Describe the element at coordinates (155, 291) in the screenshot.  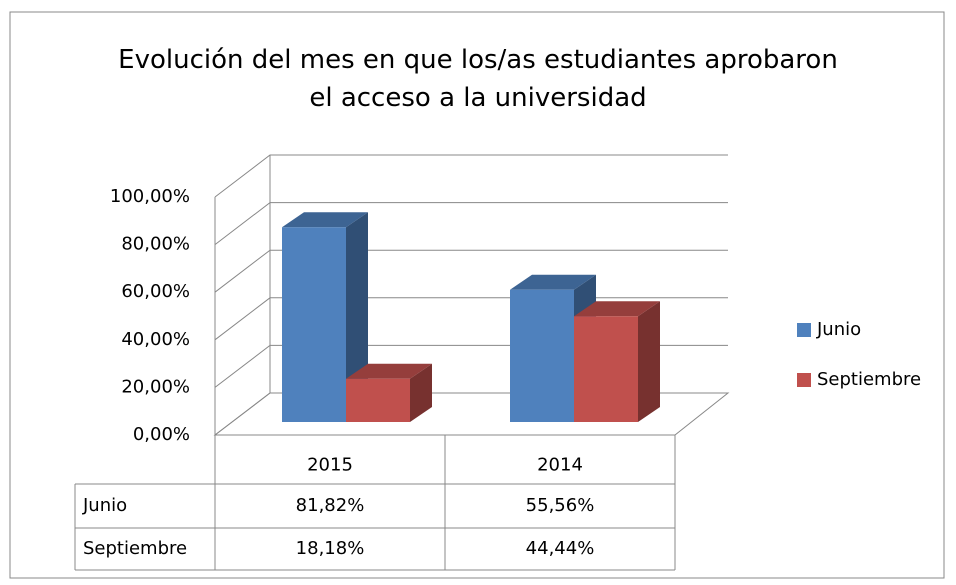
I see `y-tick-label: 60,00%` at that location.